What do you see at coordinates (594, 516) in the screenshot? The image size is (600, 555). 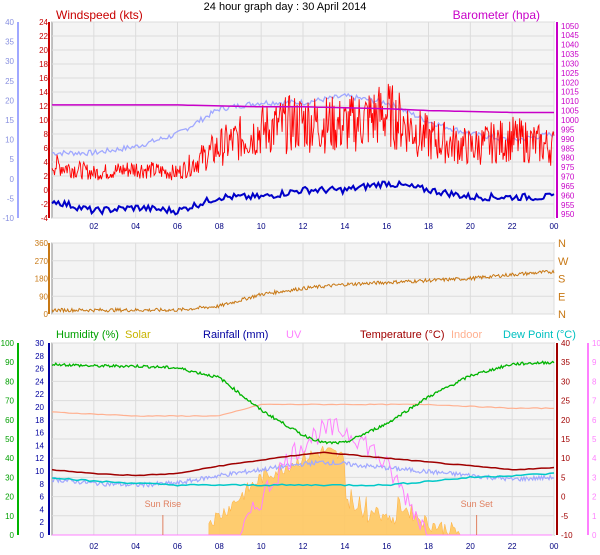 I see `uv-tick-label: 1` at bounding box center [594, 516].